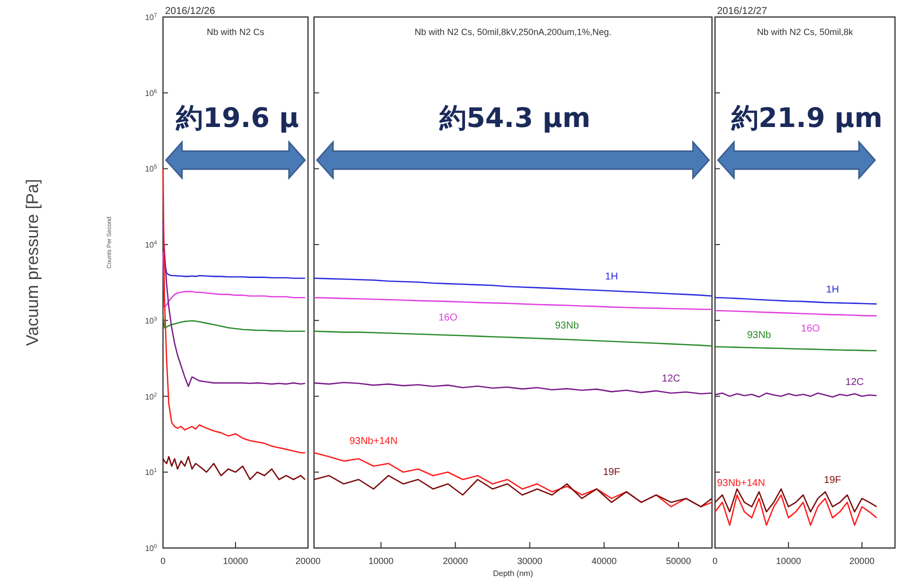 Image resolution: width=909 pixels, height=586 pixels. What do you see at coordinates (237, 118) in the screenshot?
I see `annotation: 約19.6 μ` at bounding box center [237, 118].